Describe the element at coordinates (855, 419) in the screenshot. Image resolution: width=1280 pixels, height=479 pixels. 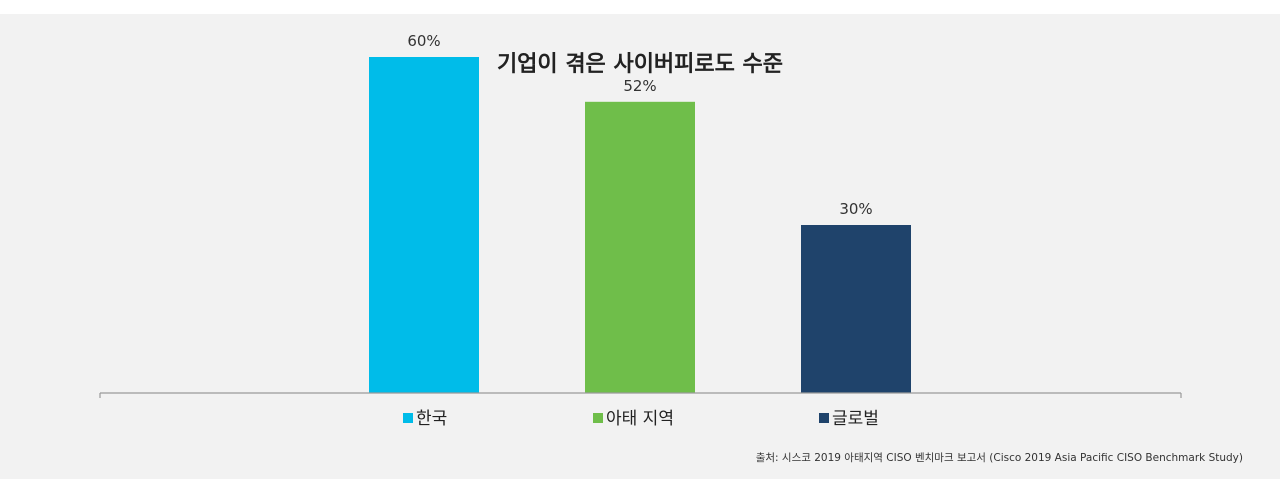
I see `legend-label-global: 글로벌` at that location.